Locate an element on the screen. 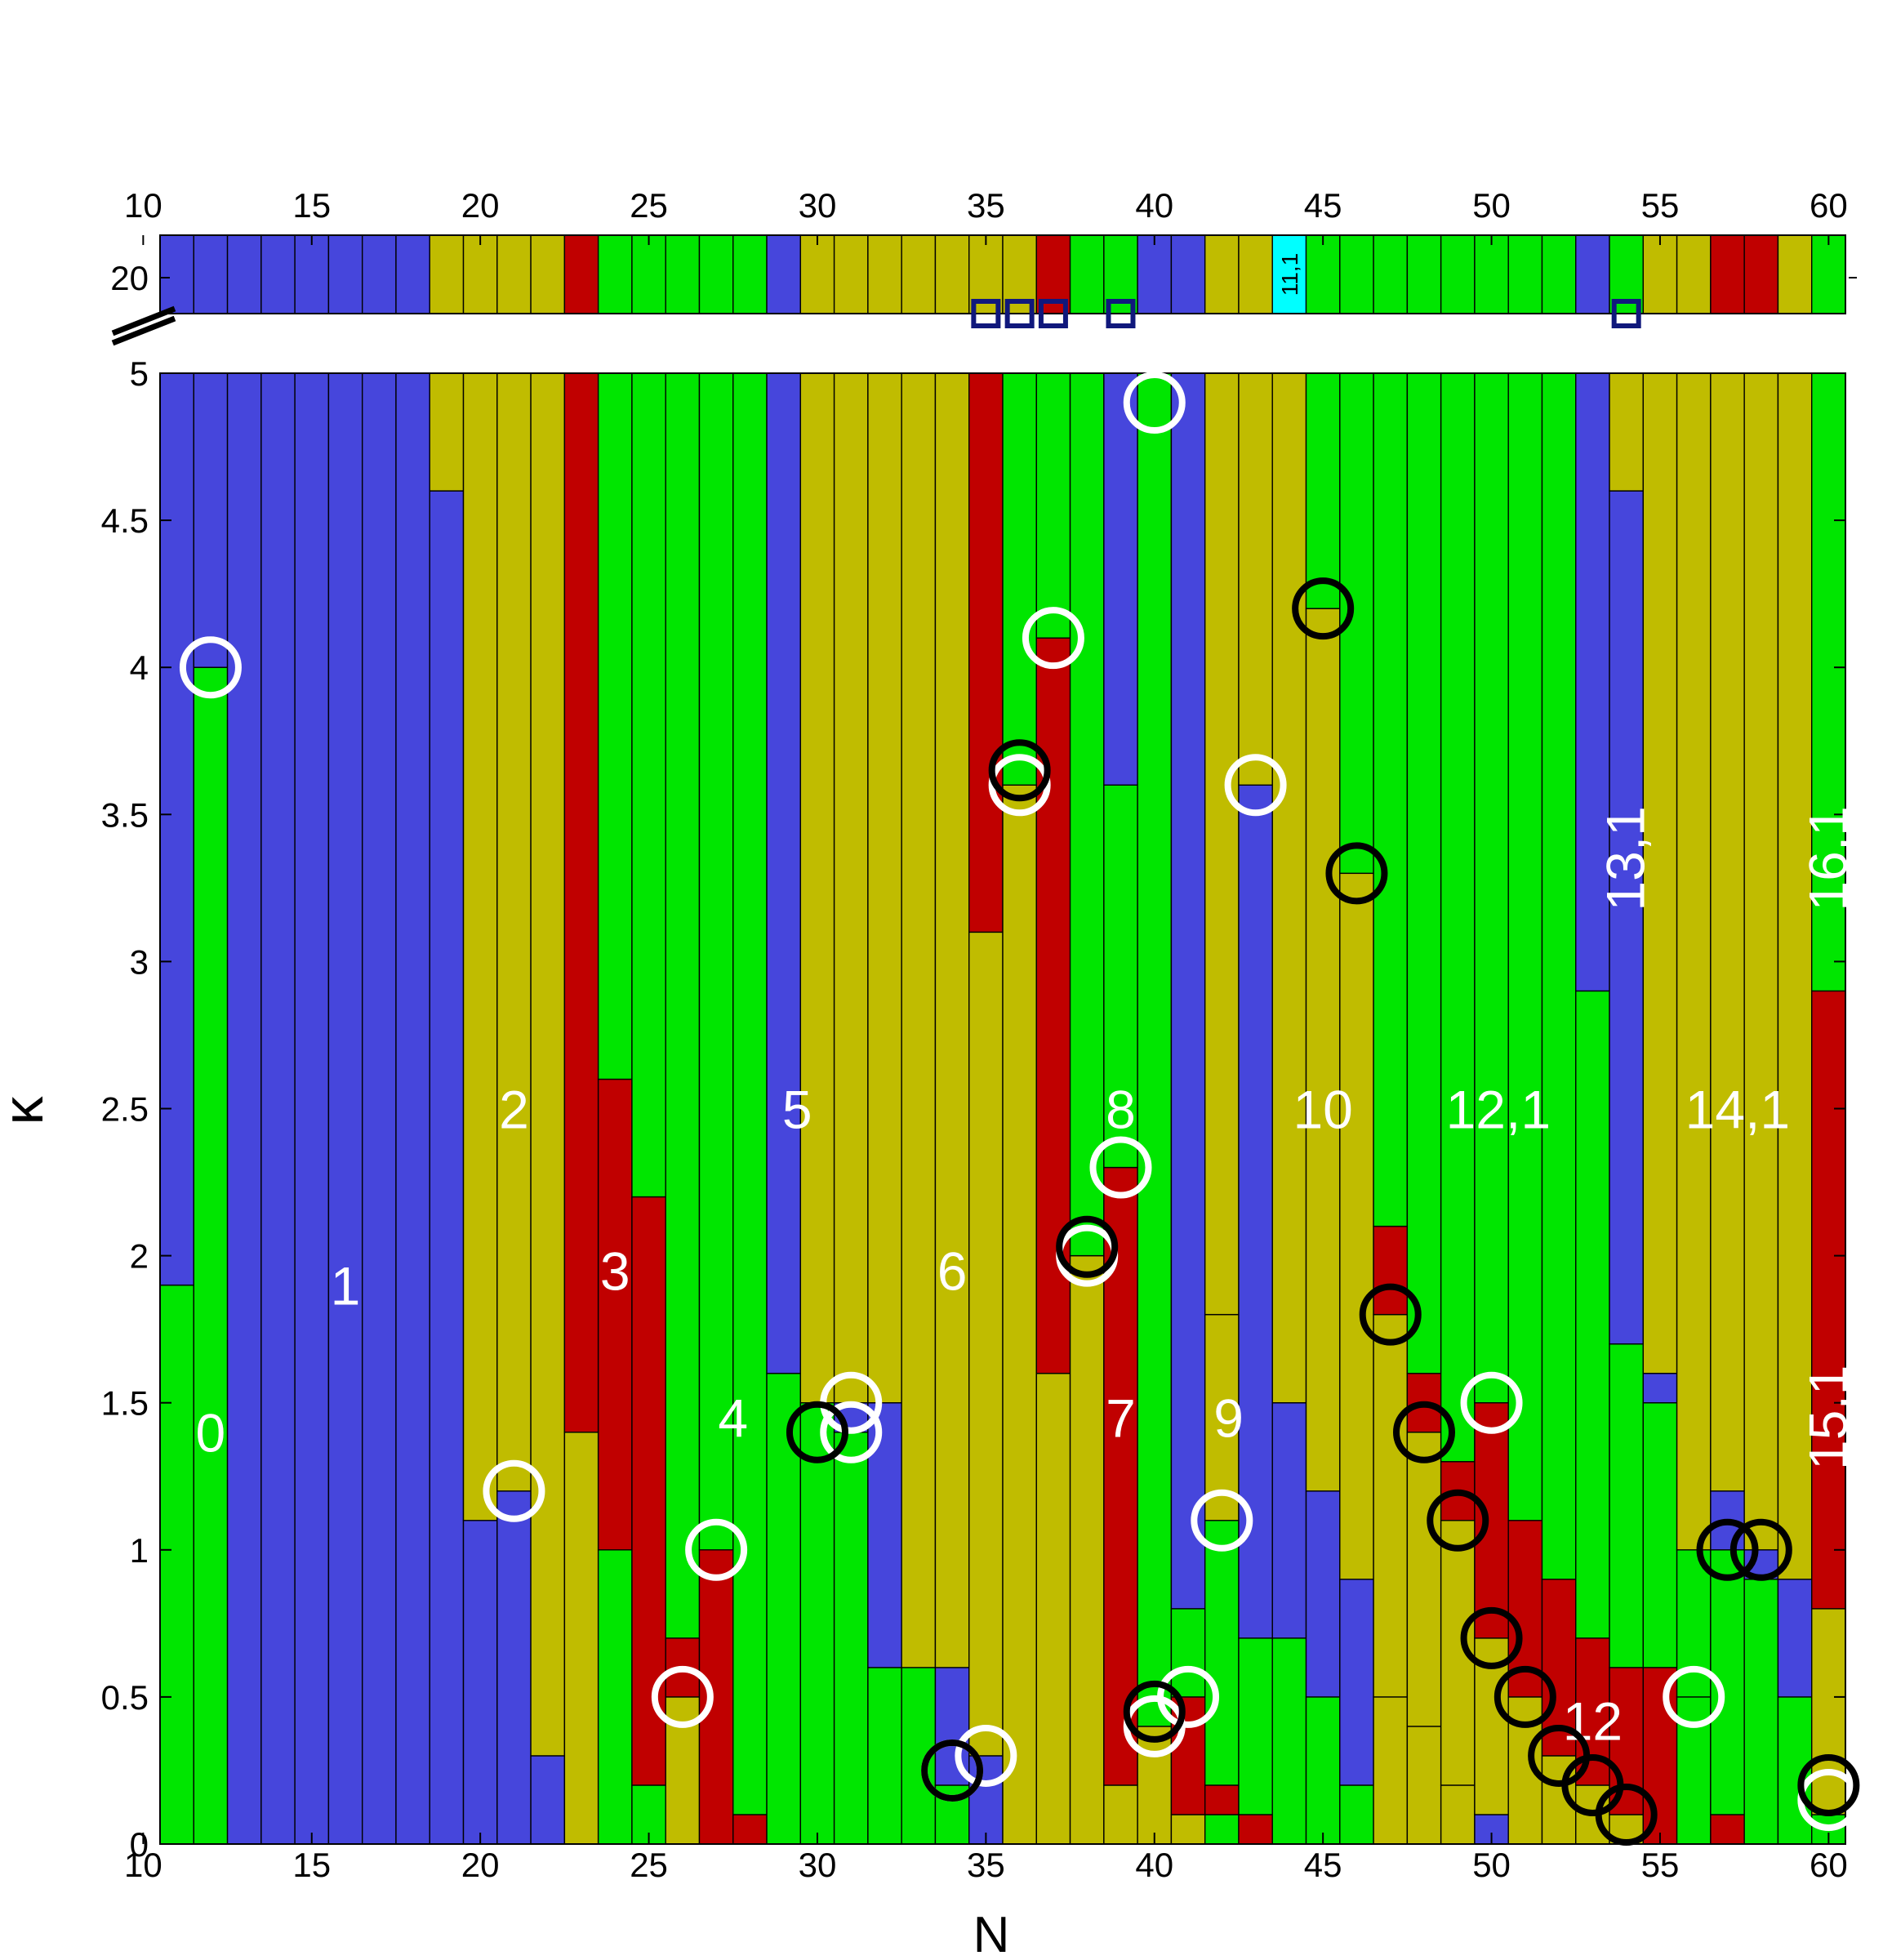 The image size is (1883, 1960). top-cell-N11 is located at coordinates (177, 274).